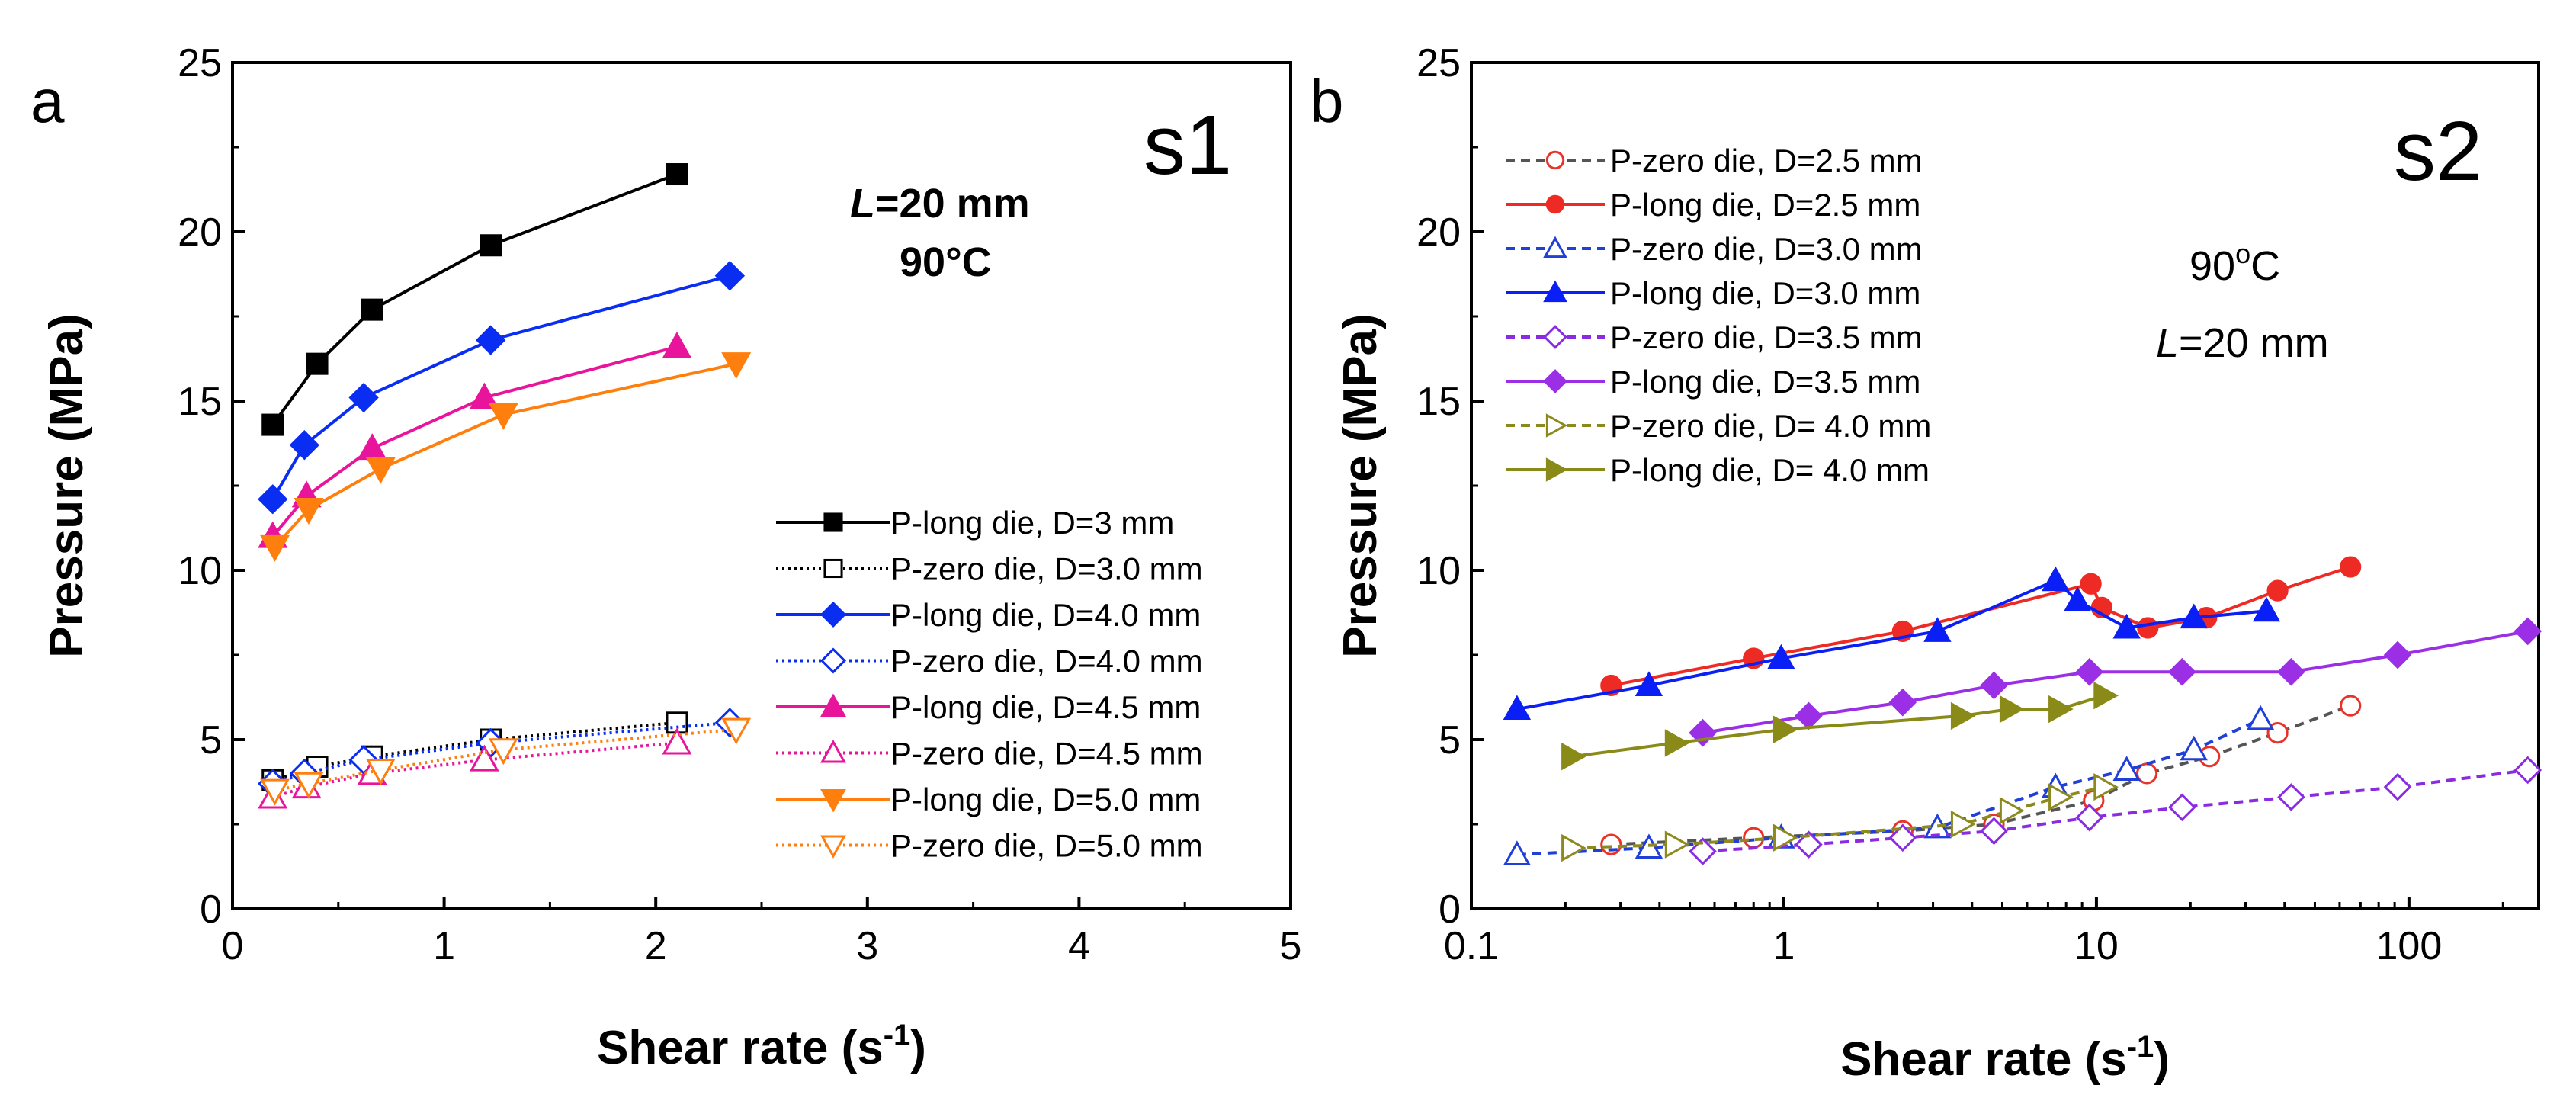 This screenshot has width=2576, height=1101. What do you see at coordinates (1766, 160) in the screenshot?
I see `legend-label: P-zero die, D=2.5 mm` at bounding box center [1766, 160].